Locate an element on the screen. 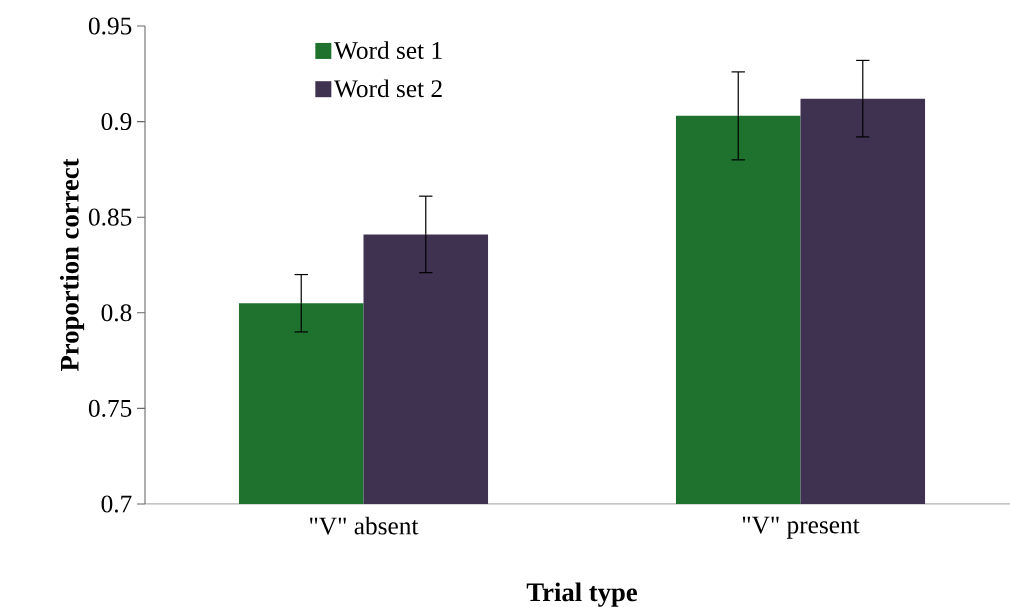 The image size is (1010, 607). y-tick-label: 0.75 is located at coordinates (110, 408).